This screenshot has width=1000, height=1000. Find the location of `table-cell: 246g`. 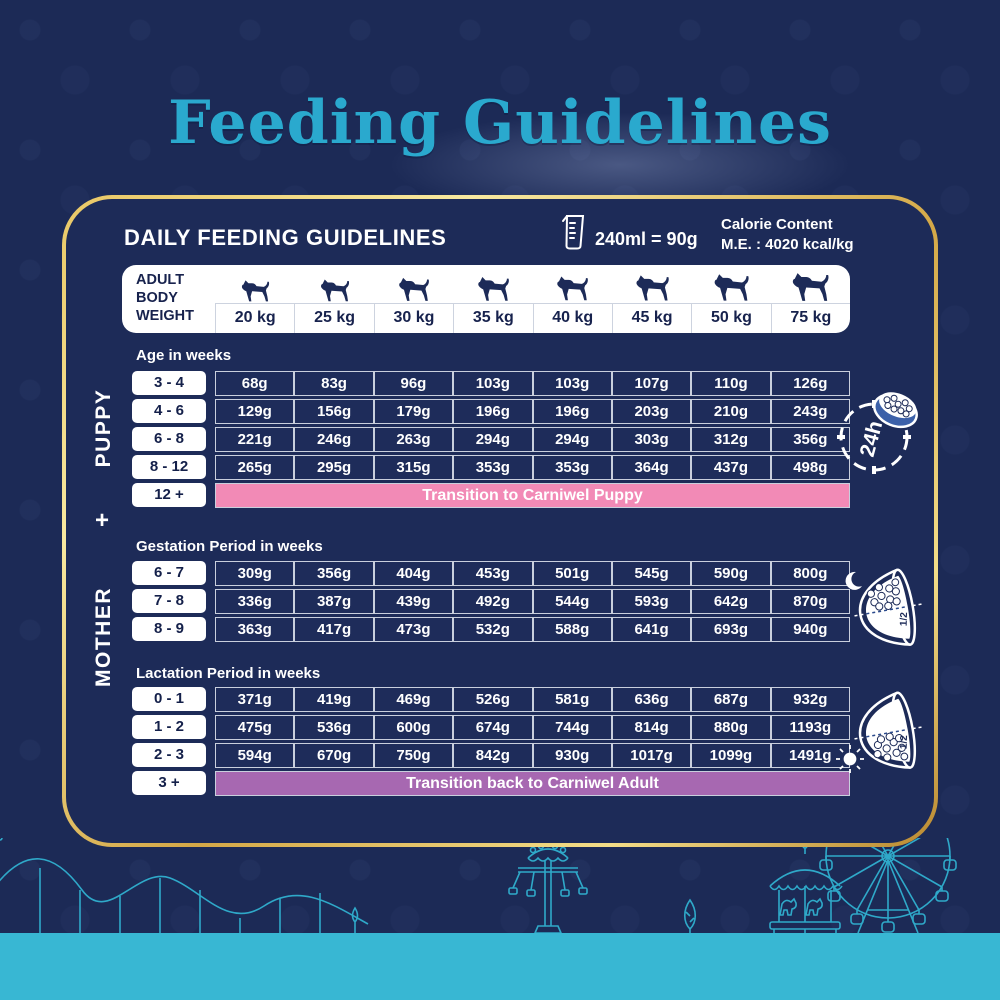

table-cell: 246g is located at coordinates (334, 439).